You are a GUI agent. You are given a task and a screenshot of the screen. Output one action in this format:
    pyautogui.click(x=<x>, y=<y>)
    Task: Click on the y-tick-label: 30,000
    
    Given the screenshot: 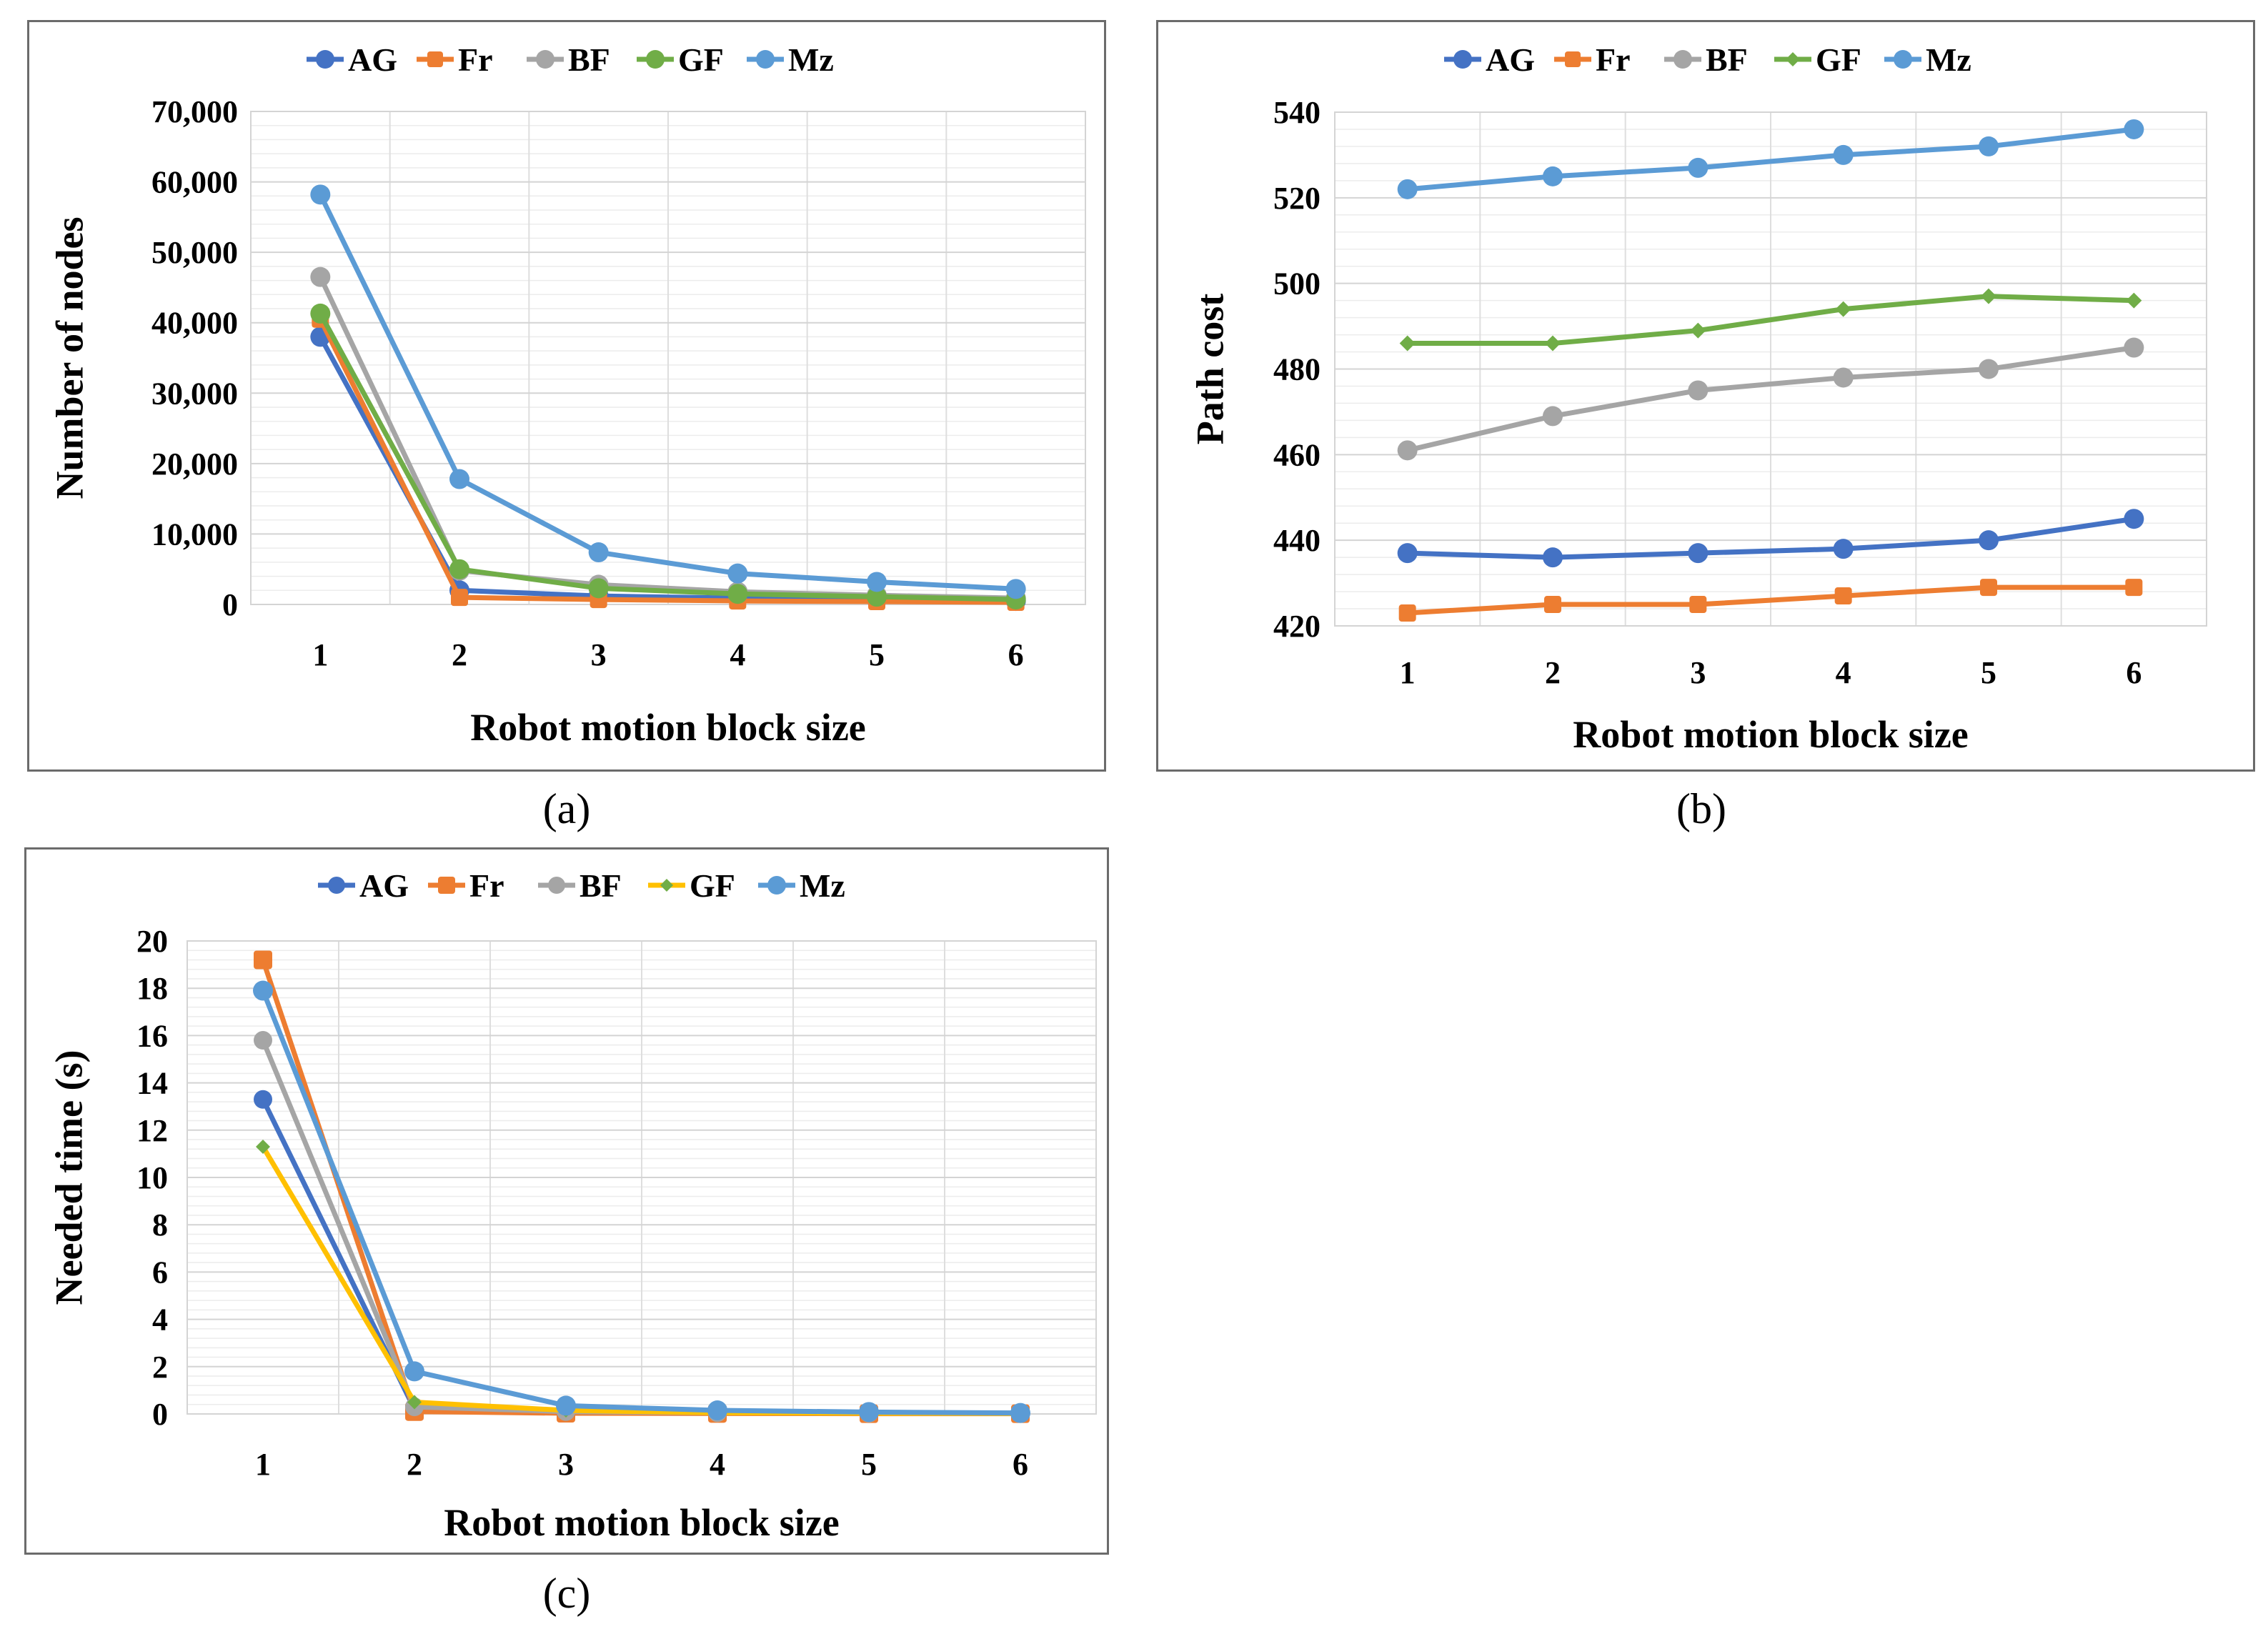 What is the action you would take?
    pyautogui.click(x=195, y=394)
    